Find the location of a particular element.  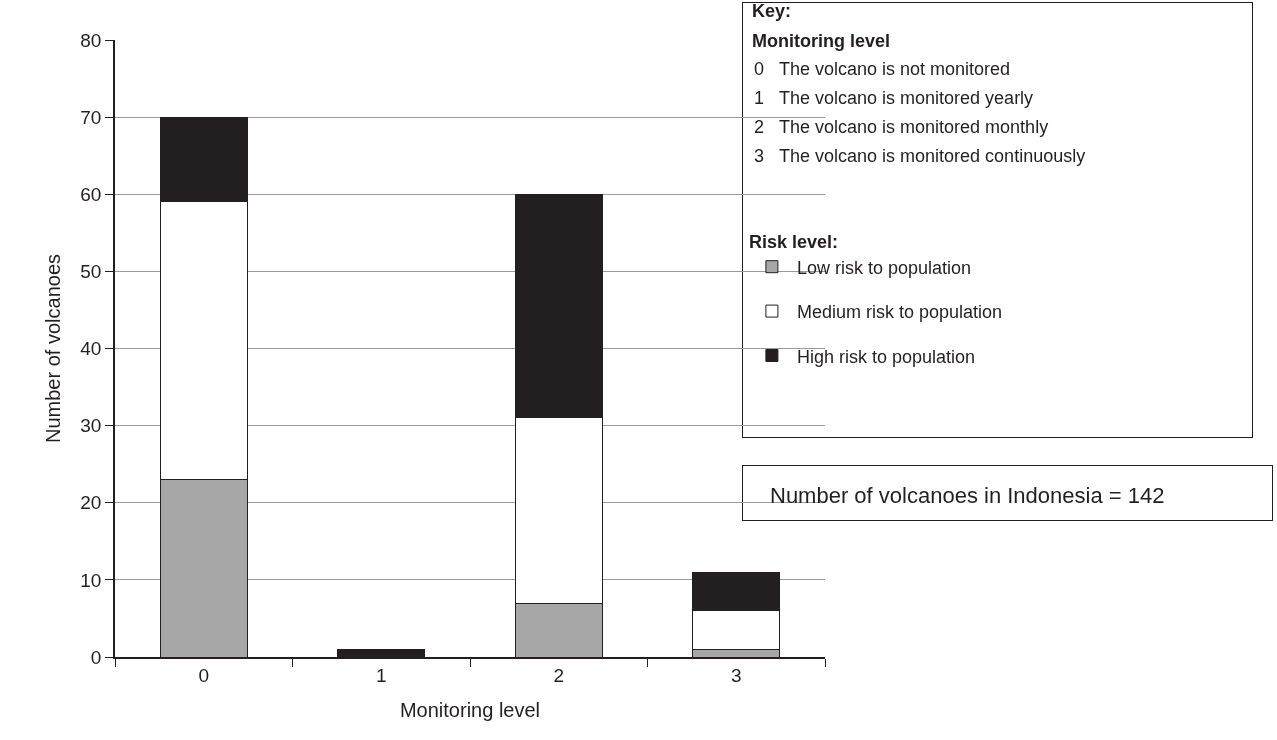

annotation: Number of volcanoes in Indonesia = 142 is located at coordinates (967, 495).